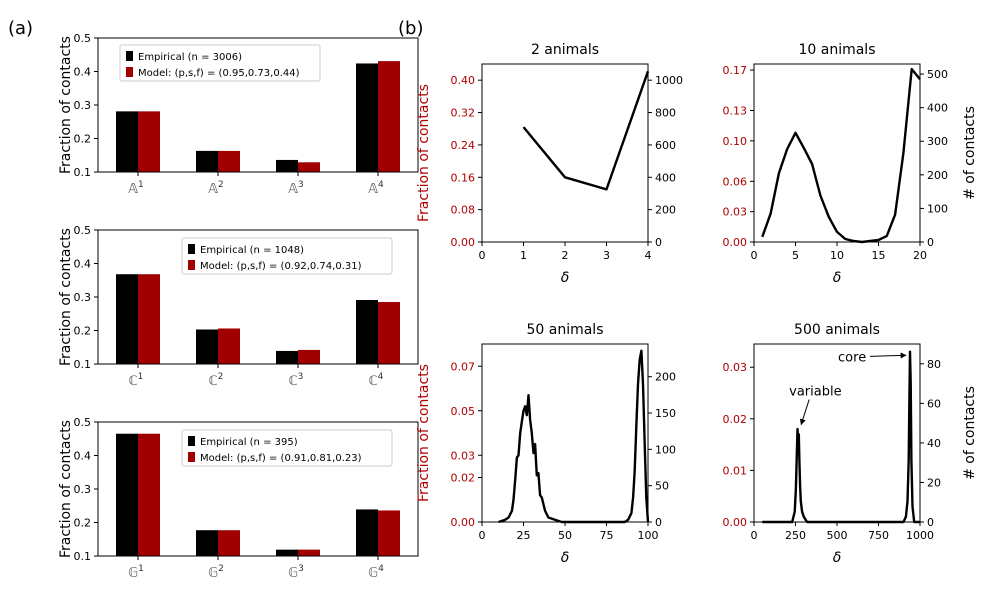 The image size is (995, 596). I want to click on x-tick-label: 𝔸3, so click(295, 188).